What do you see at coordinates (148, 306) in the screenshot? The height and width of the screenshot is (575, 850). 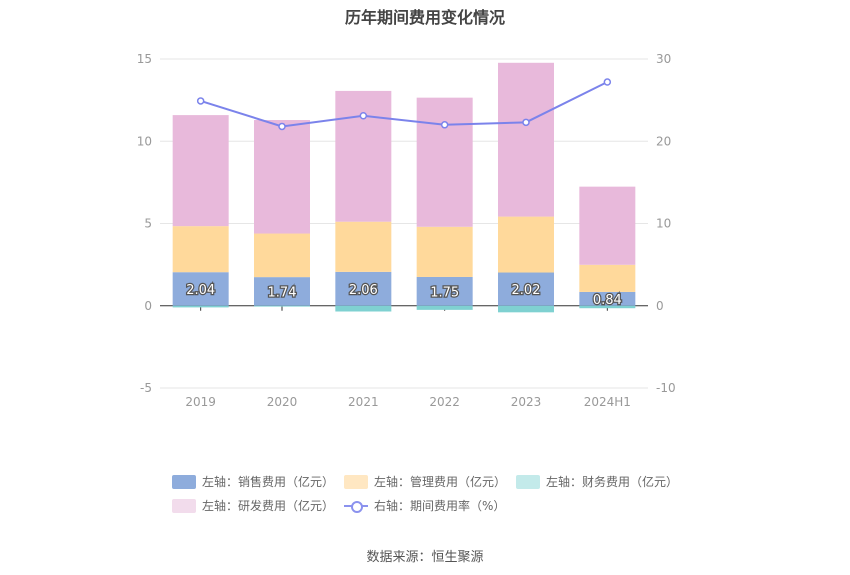 I see `y-left-tick-label: 0` at bounding box center [148, 306].